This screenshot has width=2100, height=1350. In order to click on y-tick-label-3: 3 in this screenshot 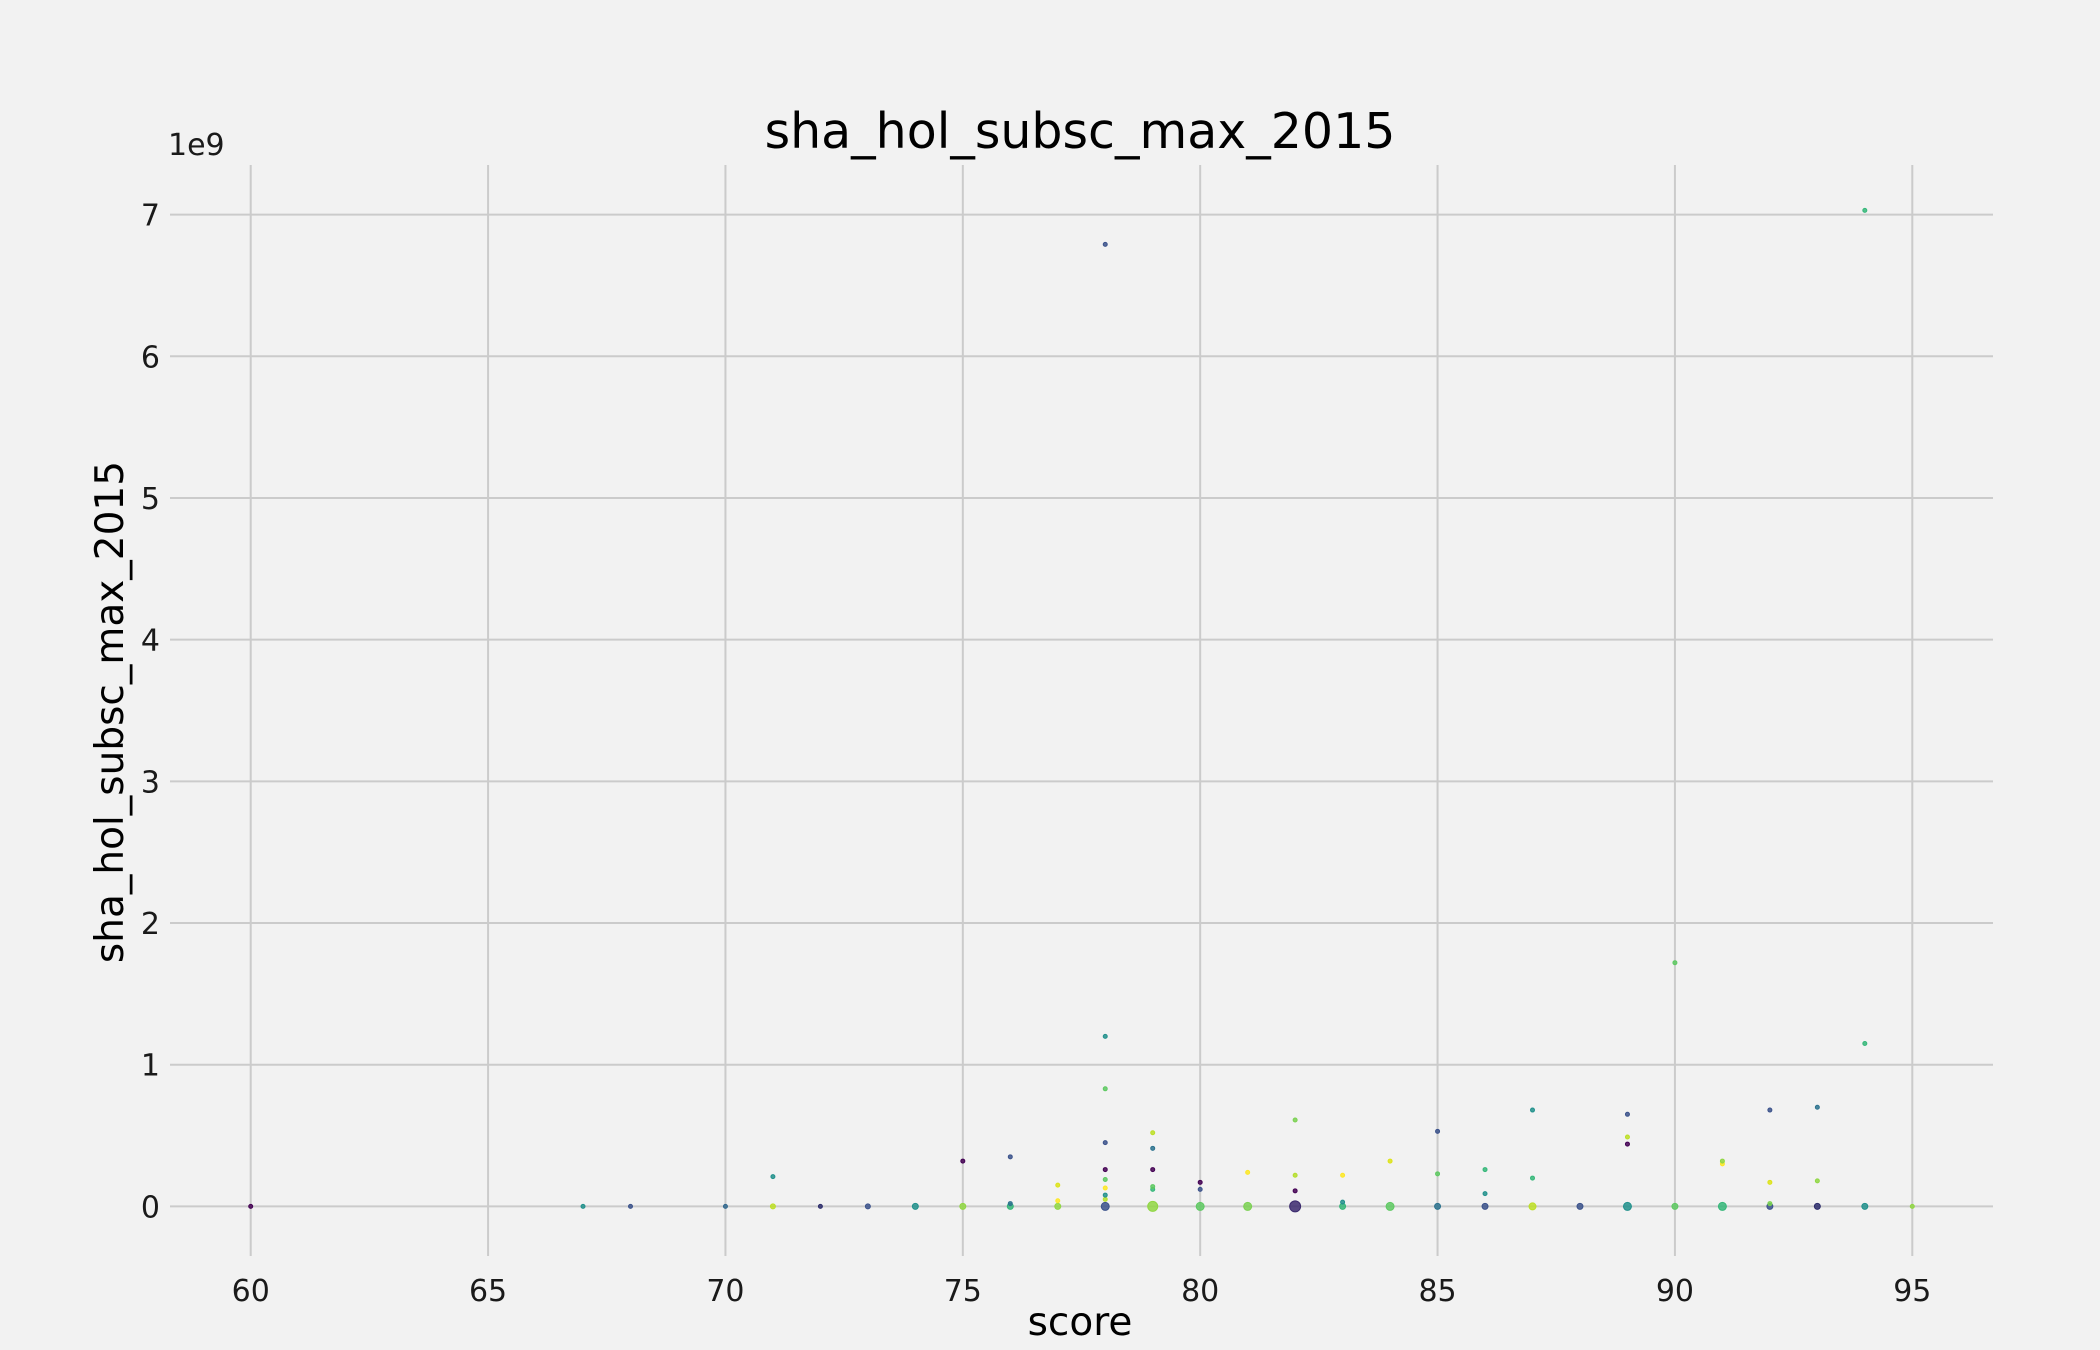, I will do `click(150, 782)`.